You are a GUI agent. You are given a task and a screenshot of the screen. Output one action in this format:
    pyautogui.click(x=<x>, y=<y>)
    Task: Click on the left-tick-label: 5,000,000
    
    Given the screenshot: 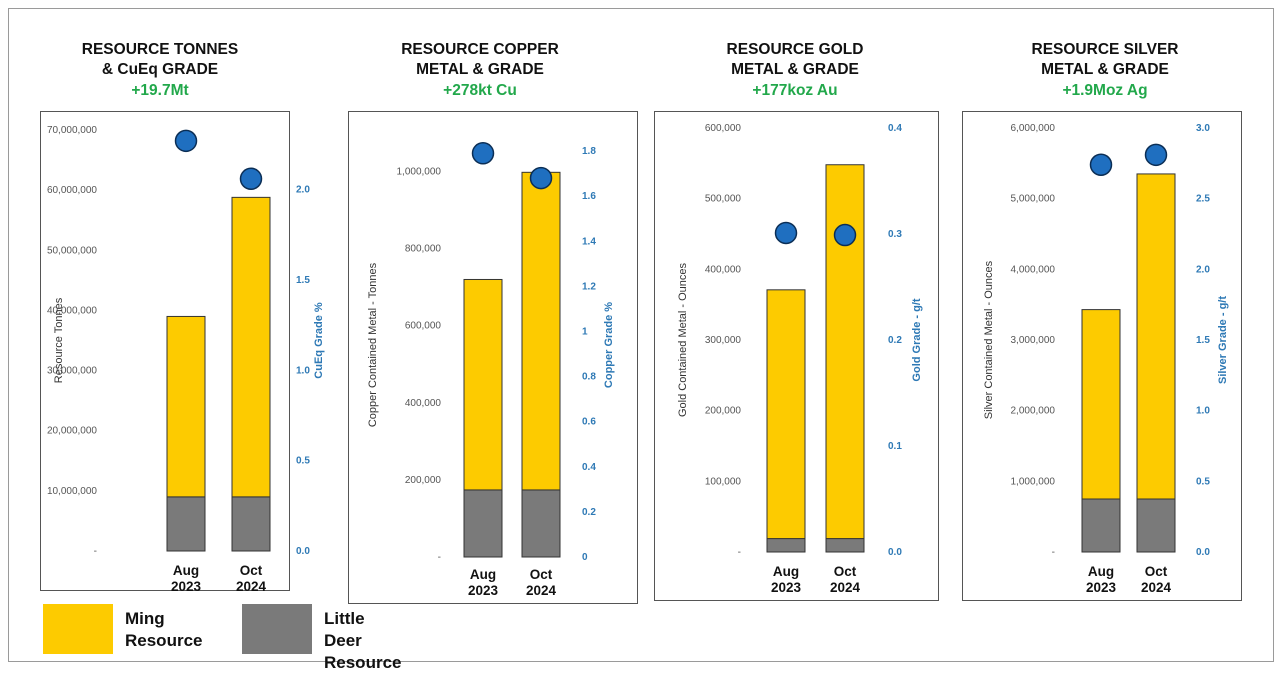 What is the action you would take?
    pyautogui.click(x=1033, y=199)
    